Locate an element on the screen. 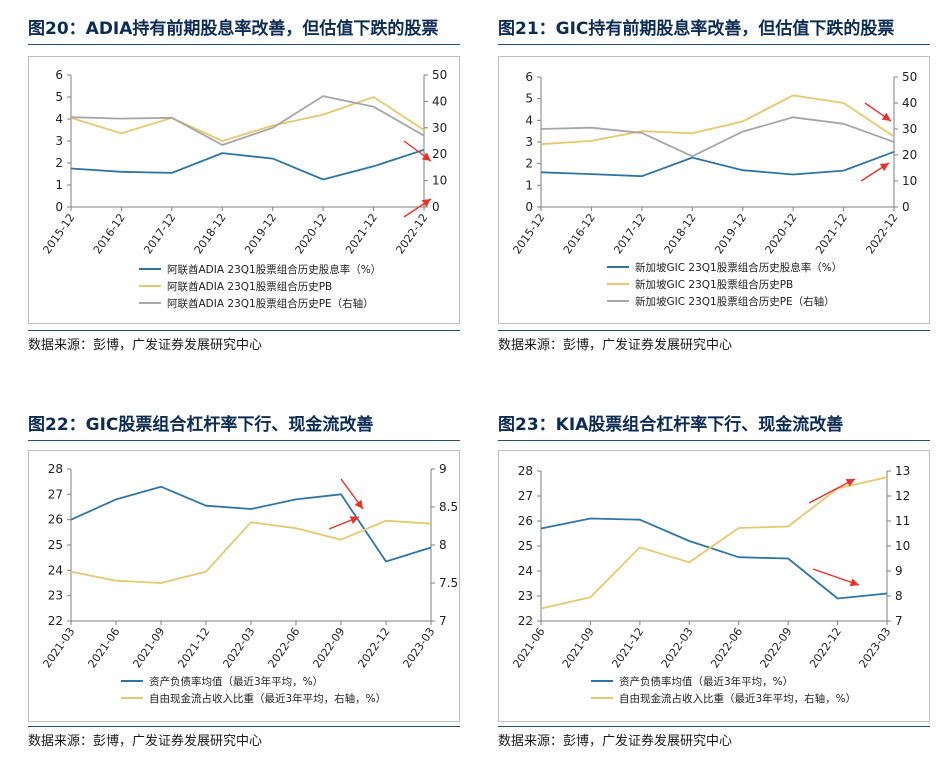 Image resolution: width=946 pixels, height=766 pixels. y-tick-label: 27 is located at coordinates (55, 494).